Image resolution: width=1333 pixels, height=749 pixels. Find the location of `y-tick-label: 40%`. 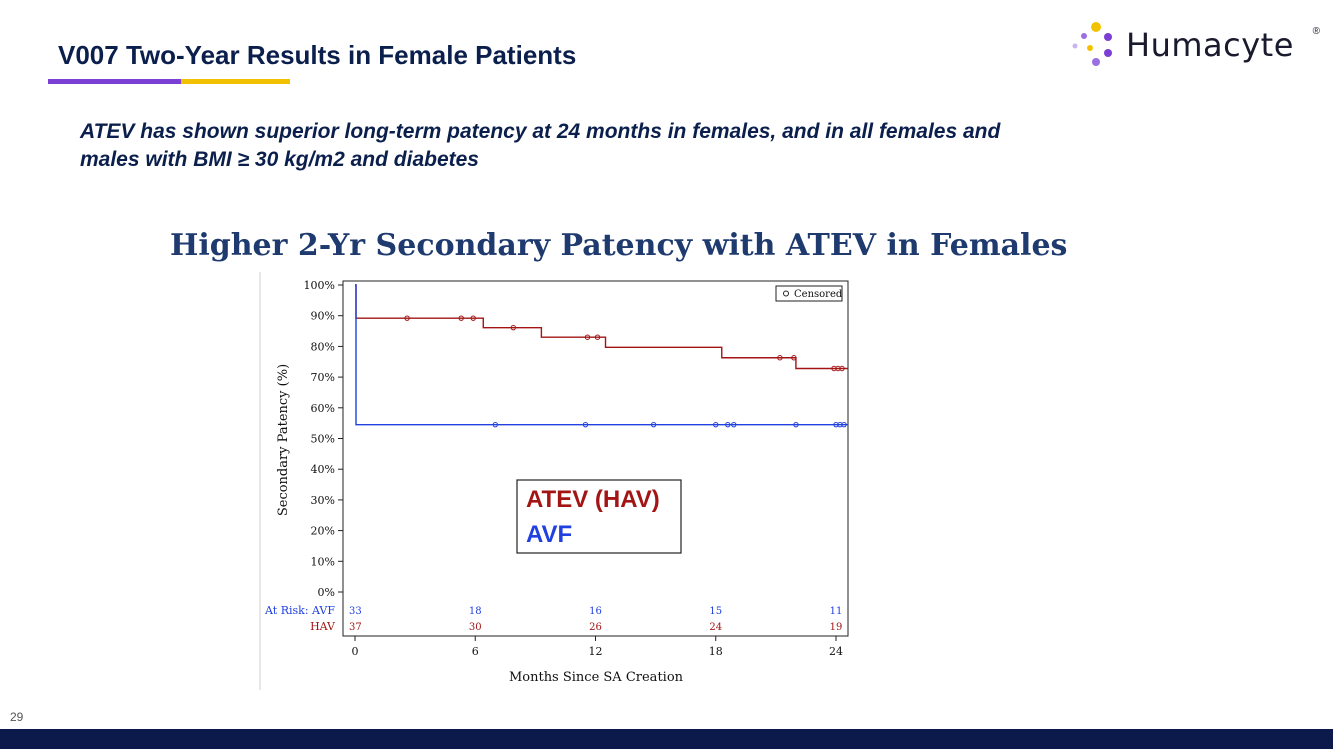

y-tick-label: 40% is located at coordinates (323, 469).